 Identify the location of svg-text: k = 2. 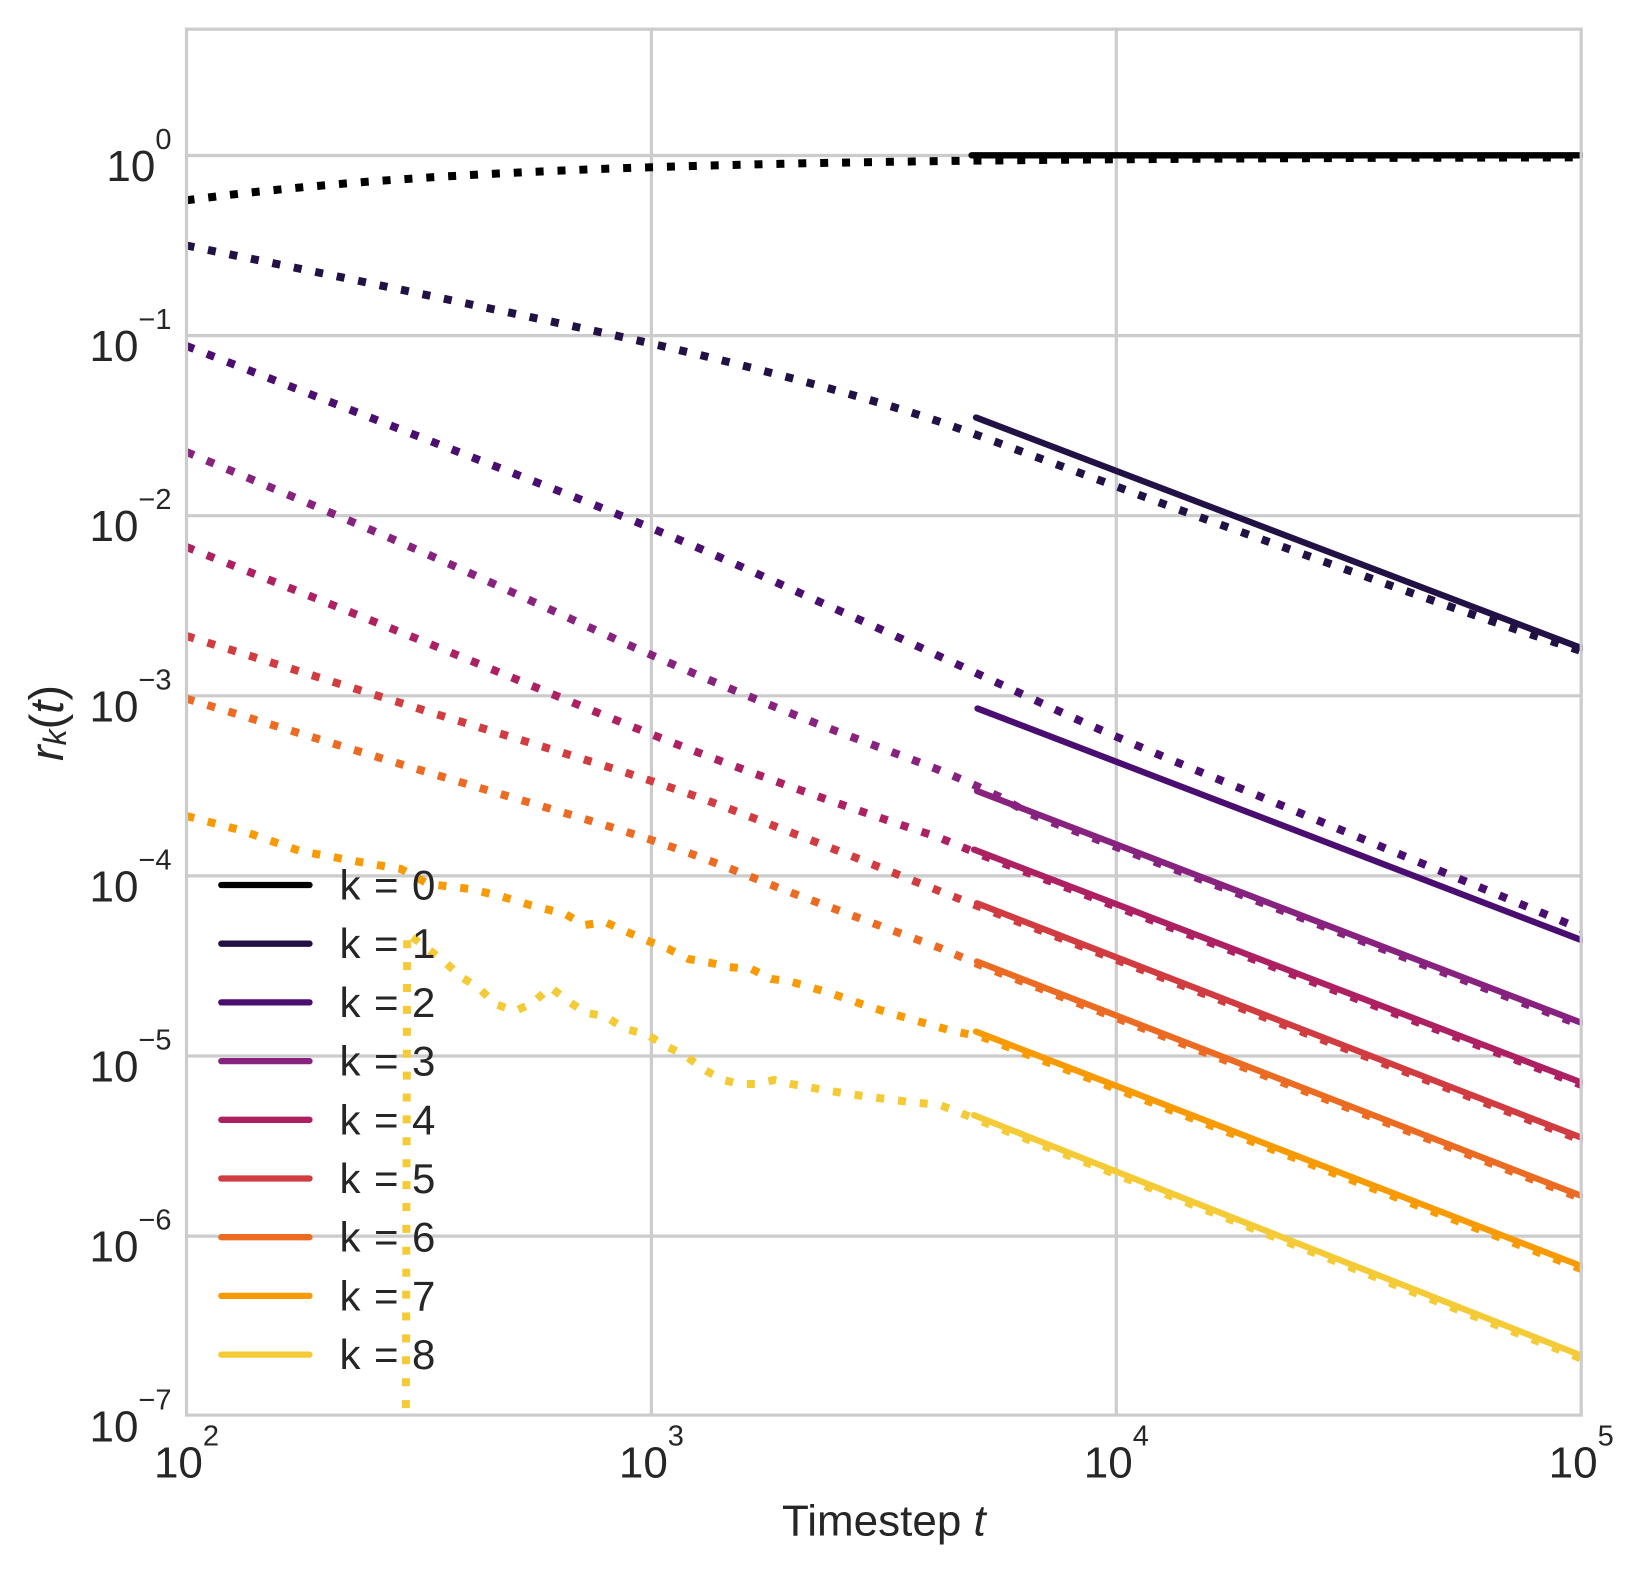
(388, 1002).